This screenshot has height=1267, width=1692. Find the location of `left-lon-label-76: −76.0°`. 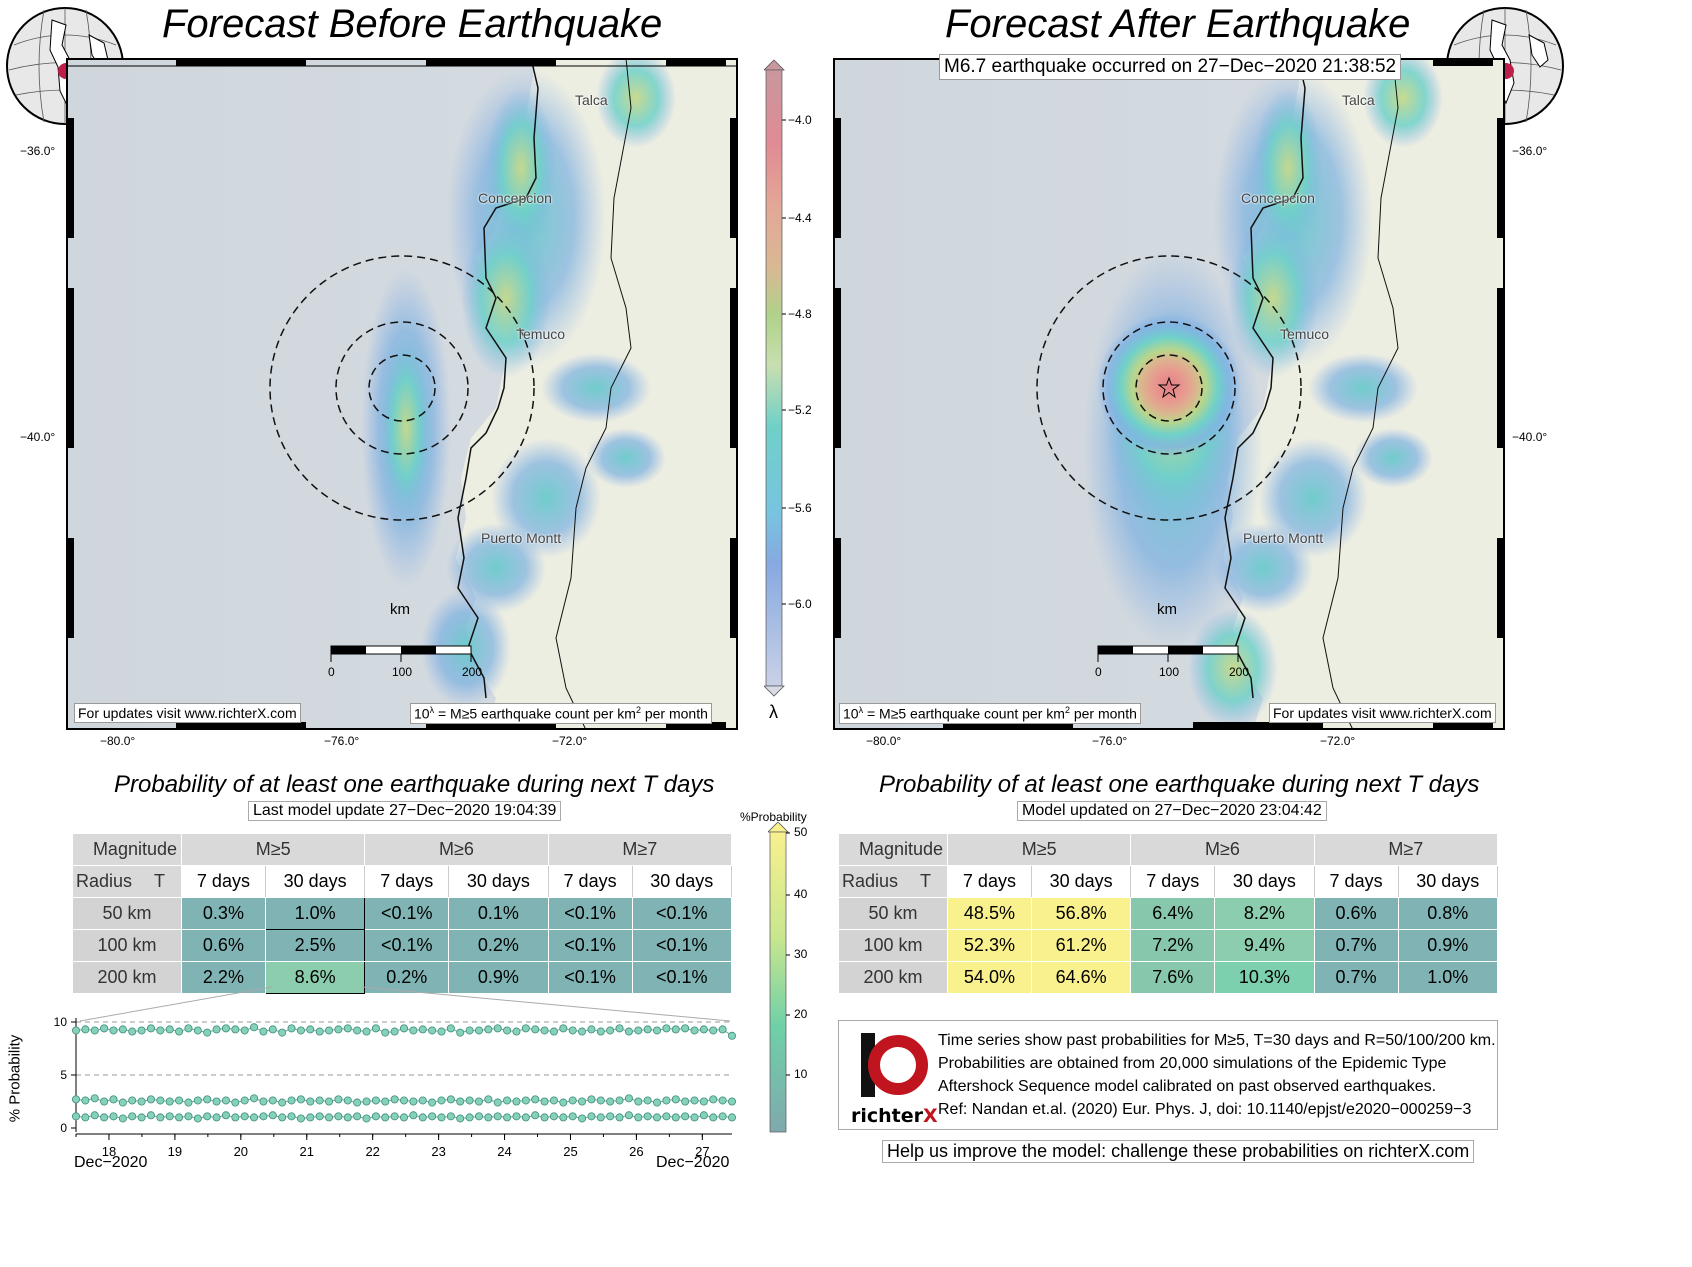

left-lon-label-76: −76.0° is located at coordinates (342, 741).